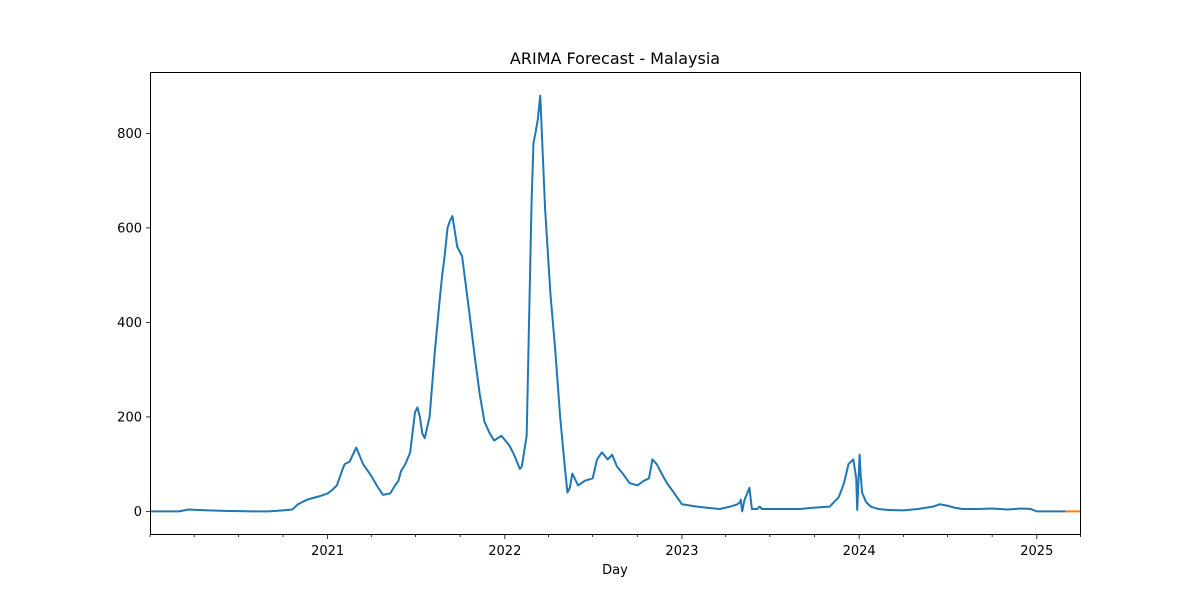 This screenshot has width=1200, height=604. I want to click on x-tick-label: 2022, so click(504, 551).